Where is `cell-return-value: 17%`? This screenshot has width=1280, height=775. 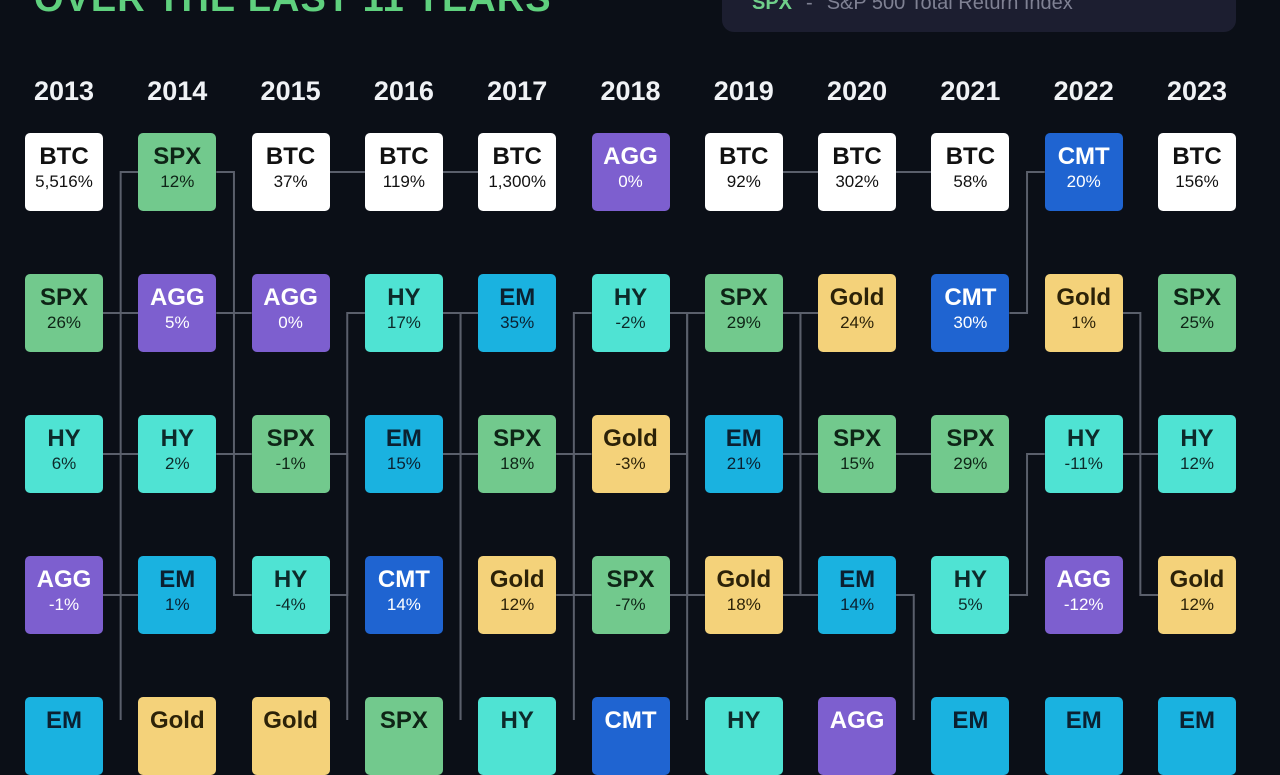
cell-return-value: 17% is located at coordinates (403, 322).